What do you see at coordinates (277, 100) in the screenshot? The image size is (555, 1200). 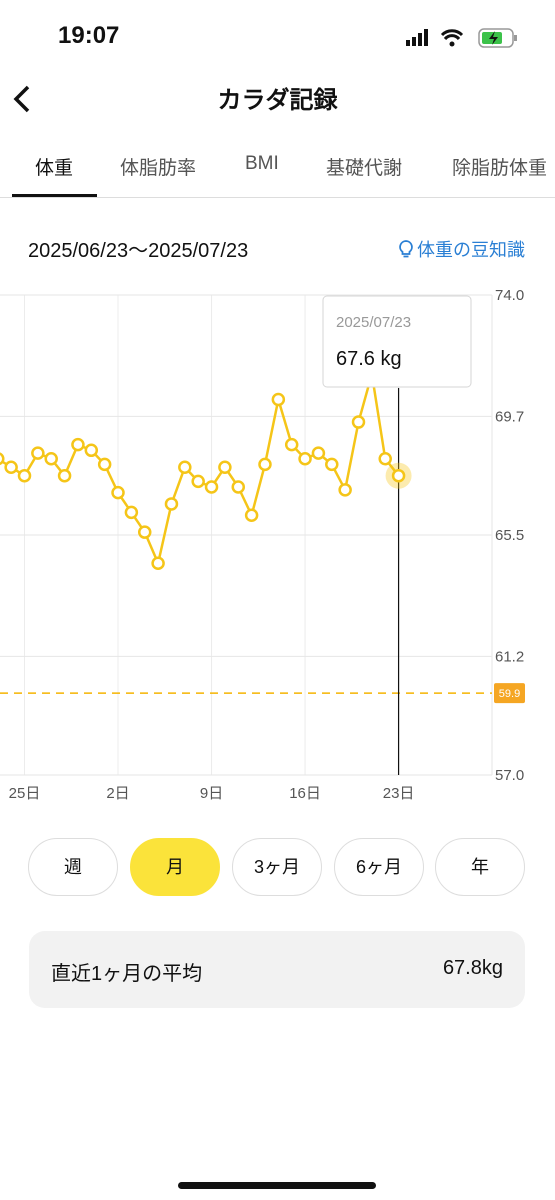 I see `page-title: カラダ記録` at bounding box center [277, 100].